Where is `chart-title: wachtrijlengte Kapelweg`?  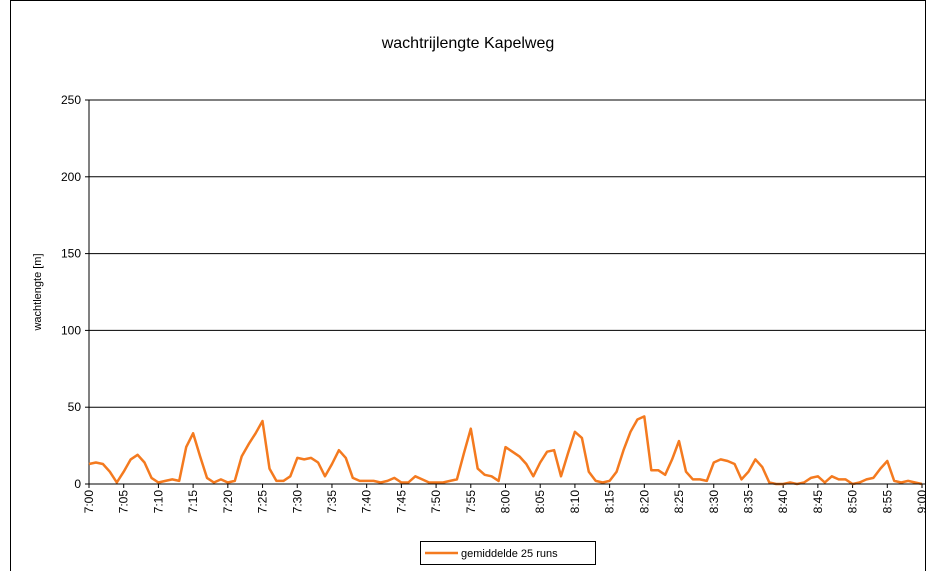 chart-title: wachtrijlengte Kapelweg is located at coordinates (468, 43).